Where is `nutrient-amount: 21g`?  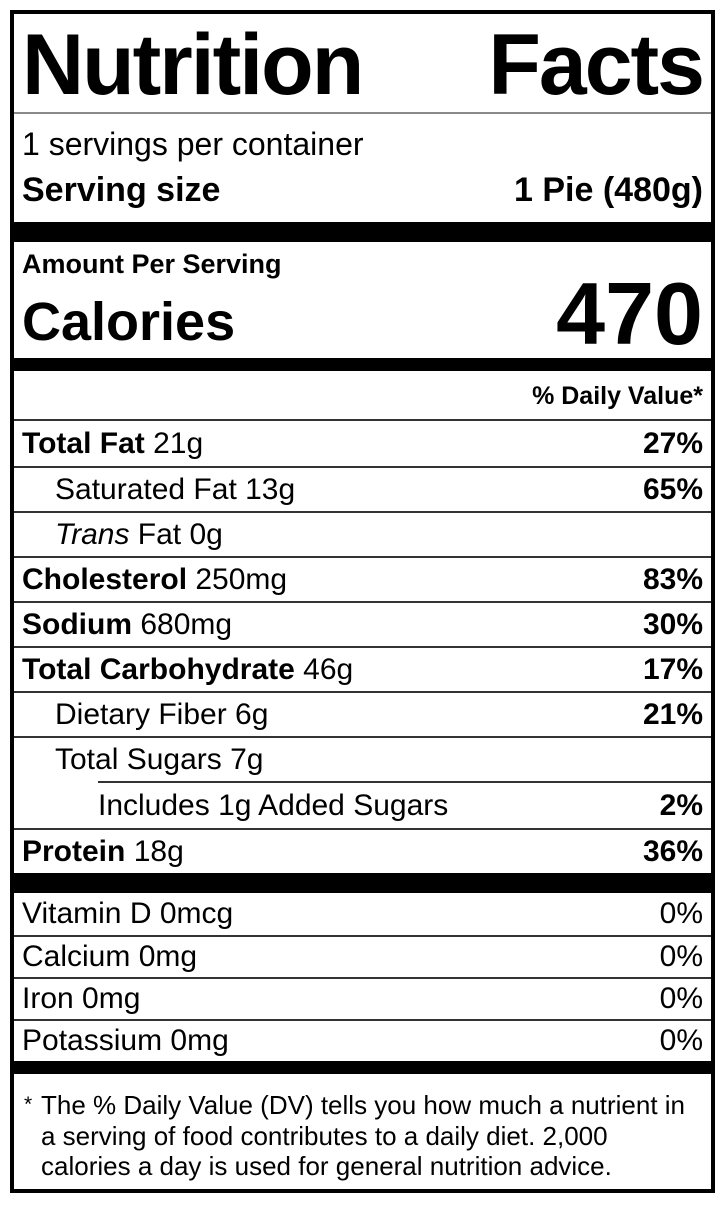
nutrient-amount: 21g is located at coordinates (174, 443).